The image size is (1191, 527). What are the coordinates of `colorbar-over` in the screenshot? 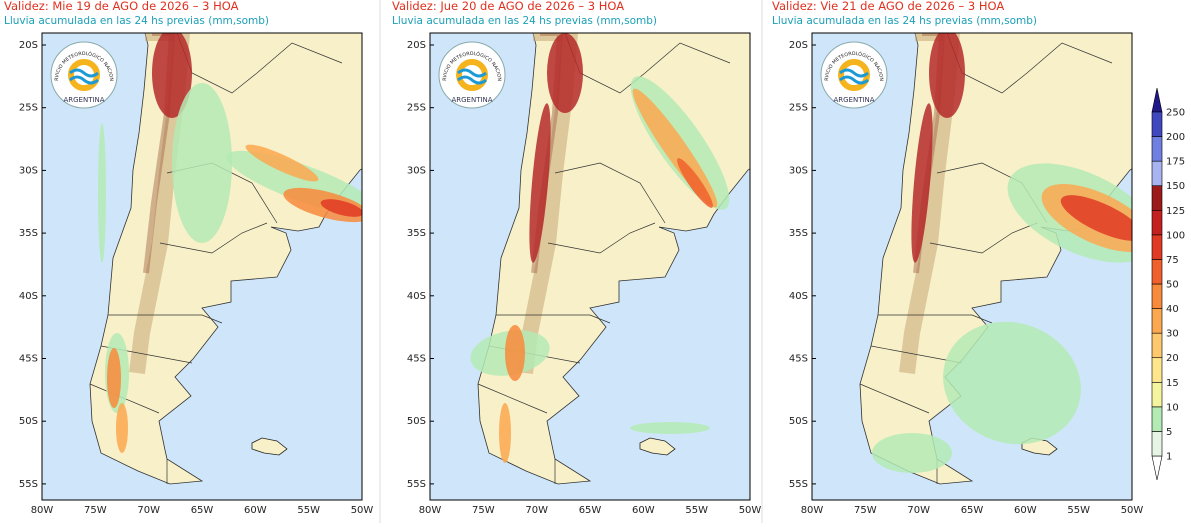 It's located at (1157, 100).